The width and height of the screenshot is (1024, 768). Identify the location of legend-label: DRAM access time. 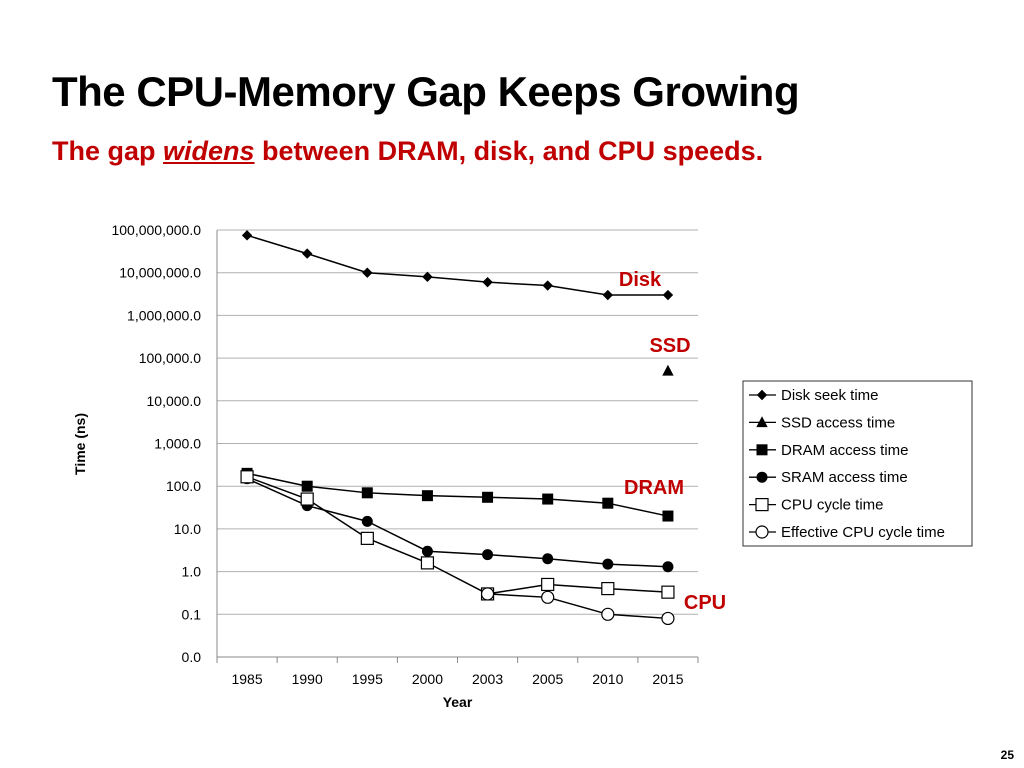
(845, 450).